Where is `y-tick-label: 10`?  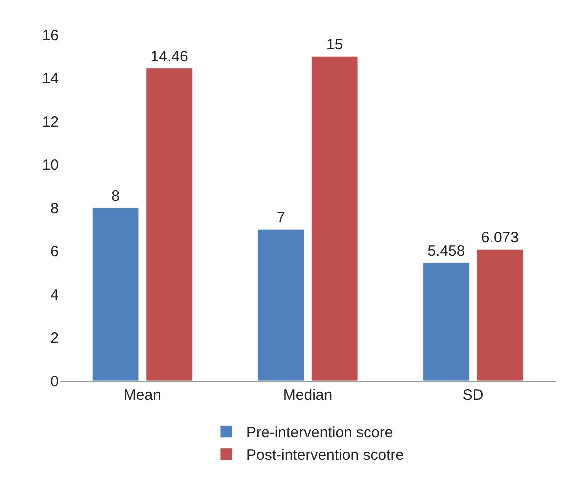
y-tick-label: 10 is located at coordinates (50, 165).